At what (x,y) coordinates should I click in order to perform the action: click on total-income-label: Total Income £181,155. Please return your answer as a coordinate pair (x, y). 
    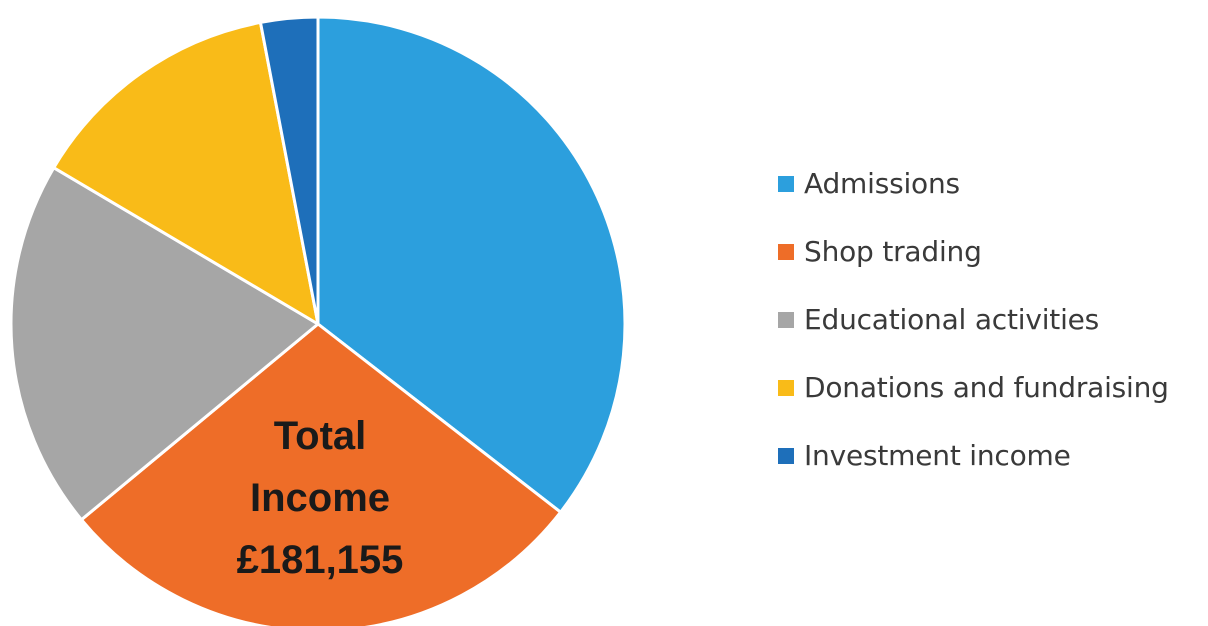
    Looking at the image, I should click on (320, 498).